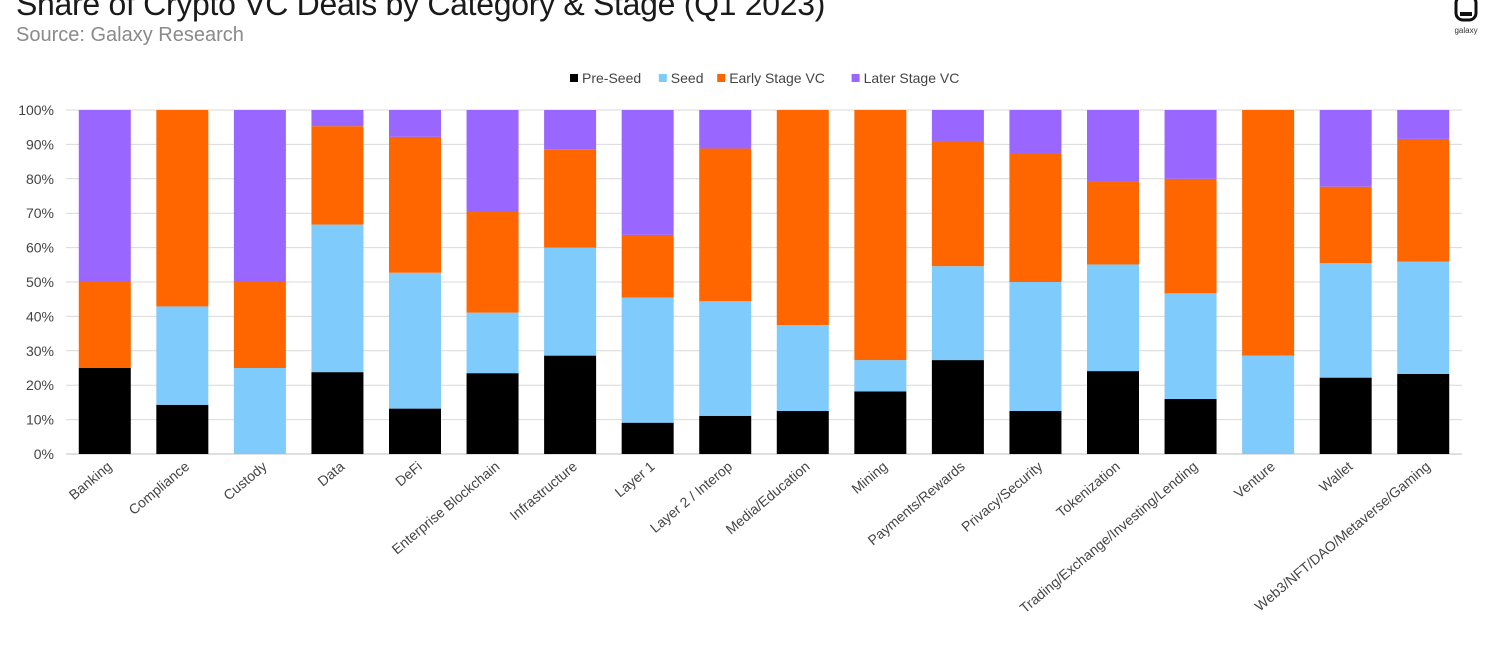 This screenshot has width=1500, height=663. I want to click on legend-label: Early Stage VC, so click(777, 78).